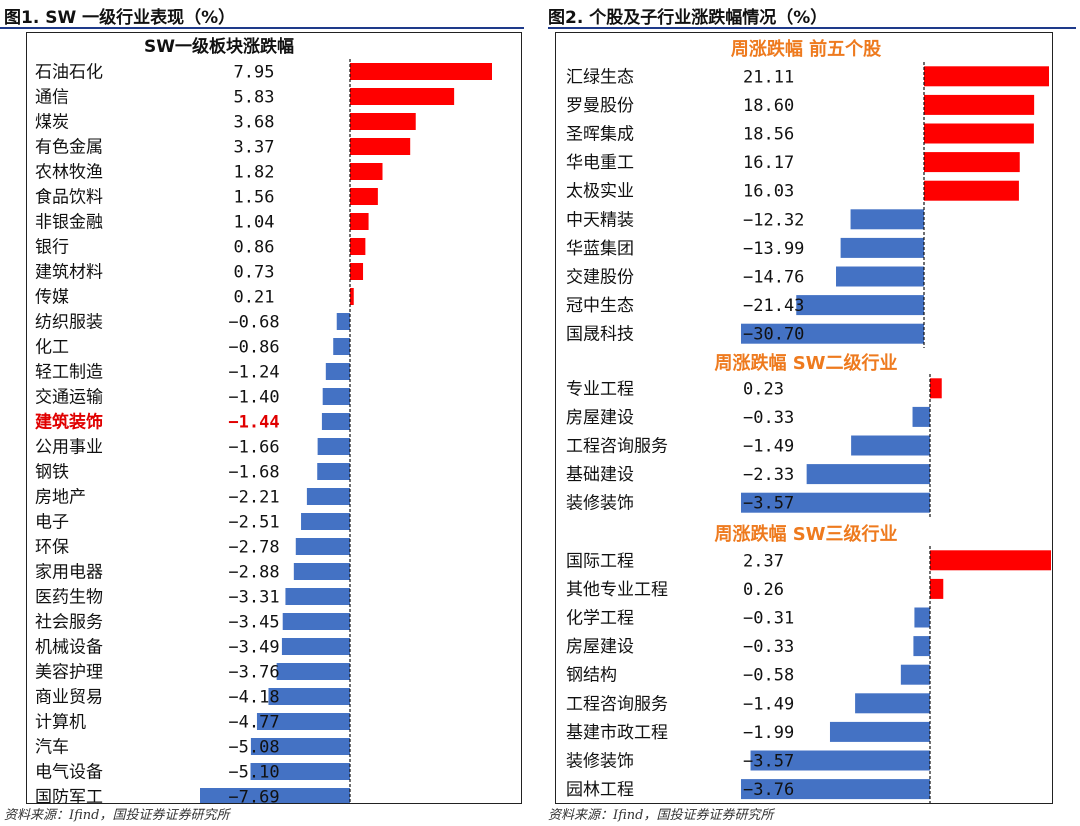  Describe the element at coordinates (773, 278) in the screenshot. I see `value-label: −14.76` at that location.